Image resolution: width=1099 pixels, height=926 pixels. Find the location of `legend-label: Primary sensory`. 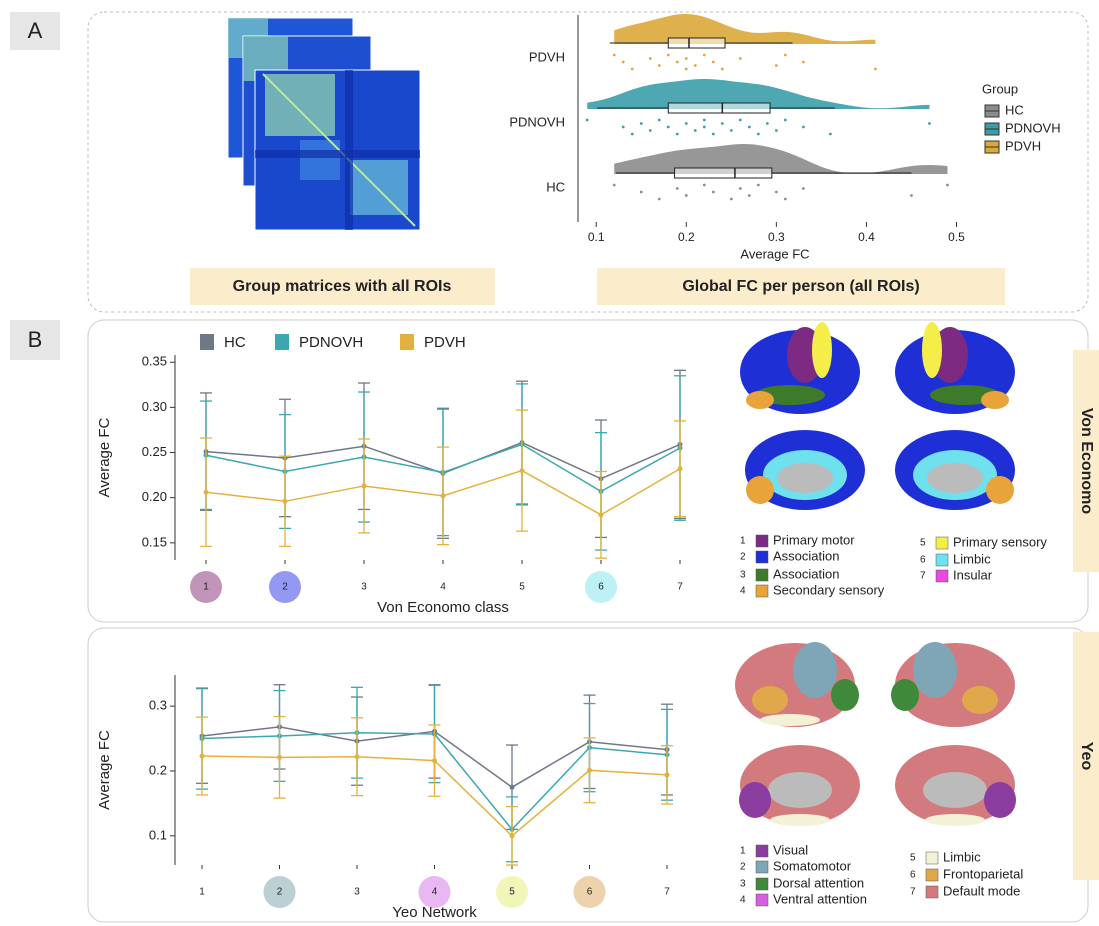

legend-label: Primary sensory is located at coordinates (1000, 541).